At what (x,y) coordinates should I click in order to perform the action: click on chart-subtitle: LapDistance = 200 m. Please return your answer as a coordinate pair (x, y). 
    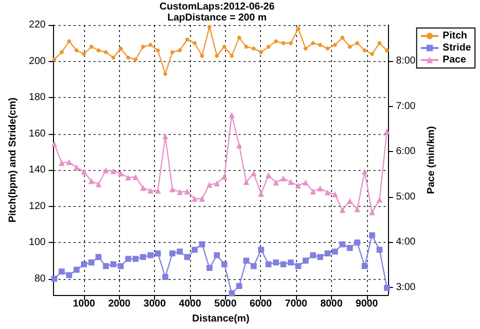
    Looking at the image, I should click on (217, 18).